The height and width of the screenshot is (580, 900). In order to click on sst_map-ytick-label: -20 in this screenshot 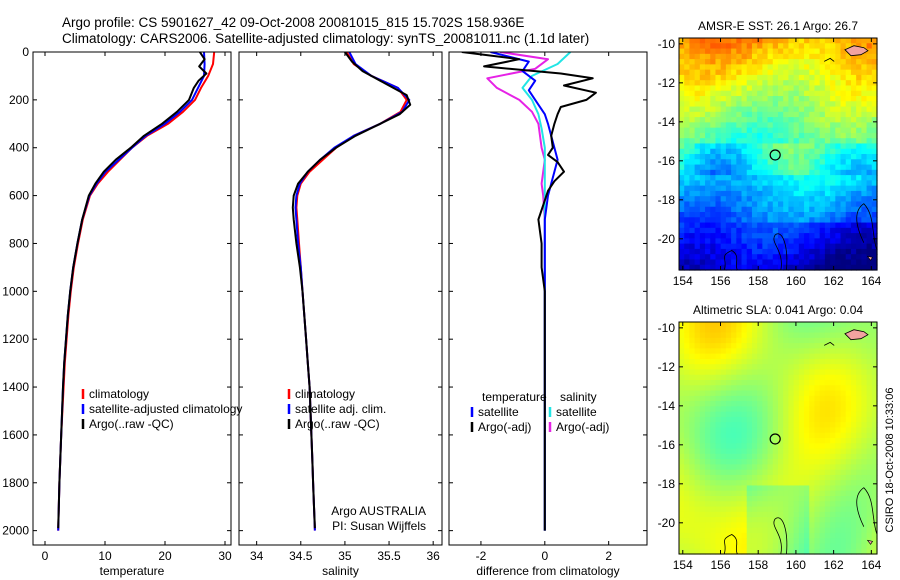, I will do `click(667, 239)`.